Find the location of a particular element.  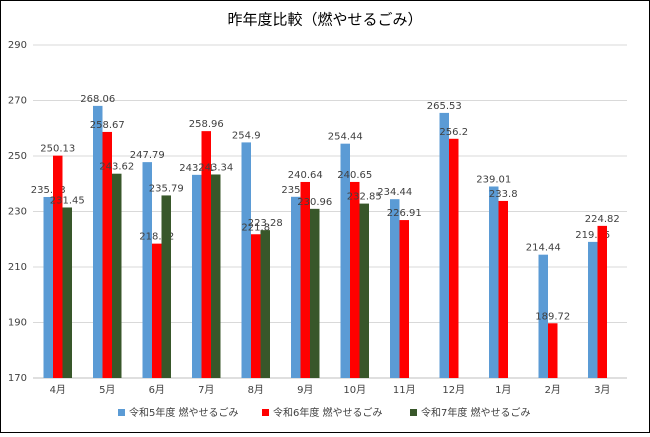

value-label: 247.79 is located at coordinates (147, 155).